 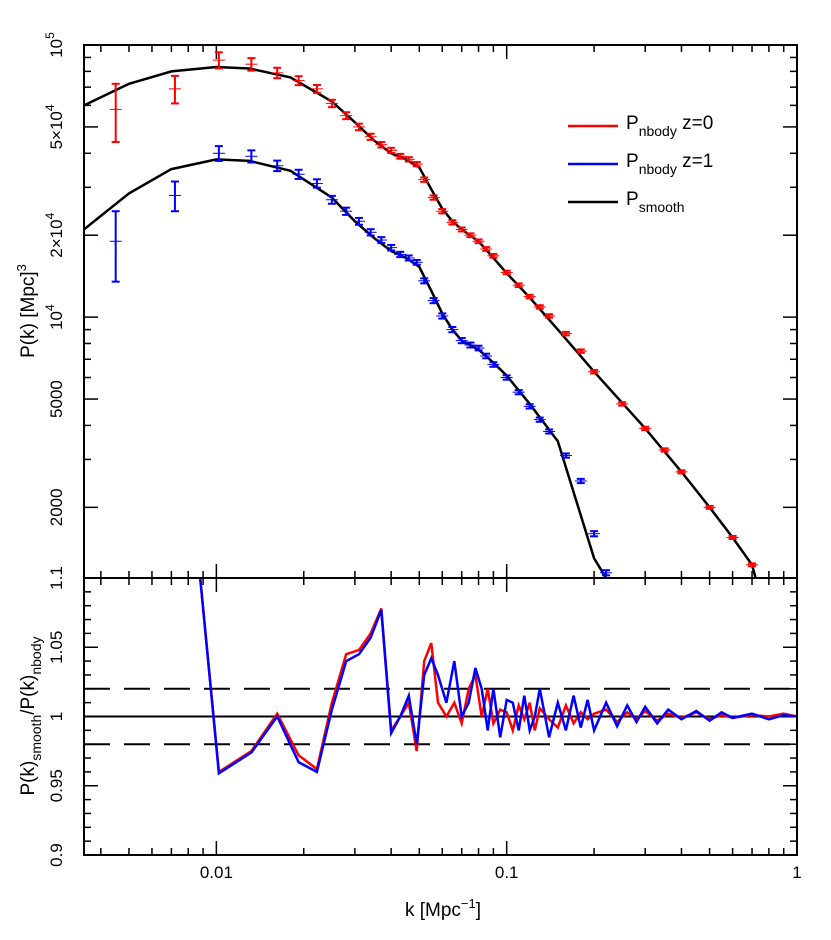 What do you see at coordinates (433, 910) in the screenshot?
I see `x-axis-title-main: k [Mpc` at bounding box center [433, 910].